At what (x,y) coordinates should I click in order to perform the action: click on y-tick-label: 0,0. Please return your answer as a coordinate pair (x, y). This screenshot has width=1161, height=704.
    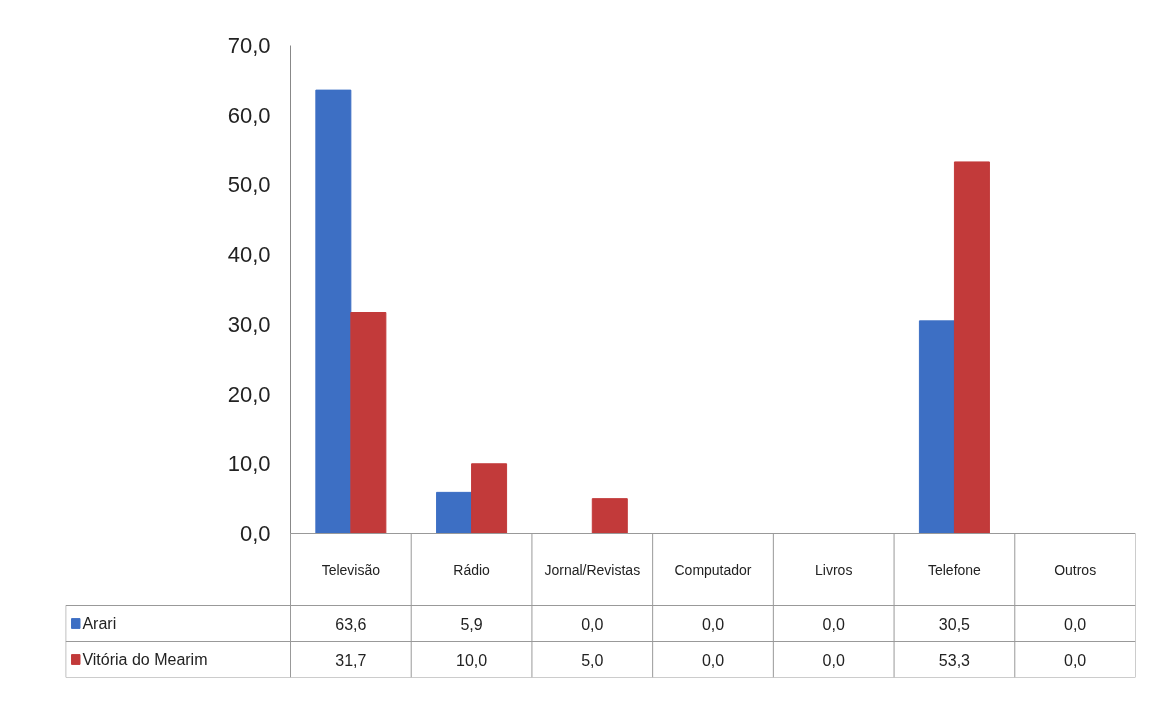
    Looking at the image, I should click on (255, 533).